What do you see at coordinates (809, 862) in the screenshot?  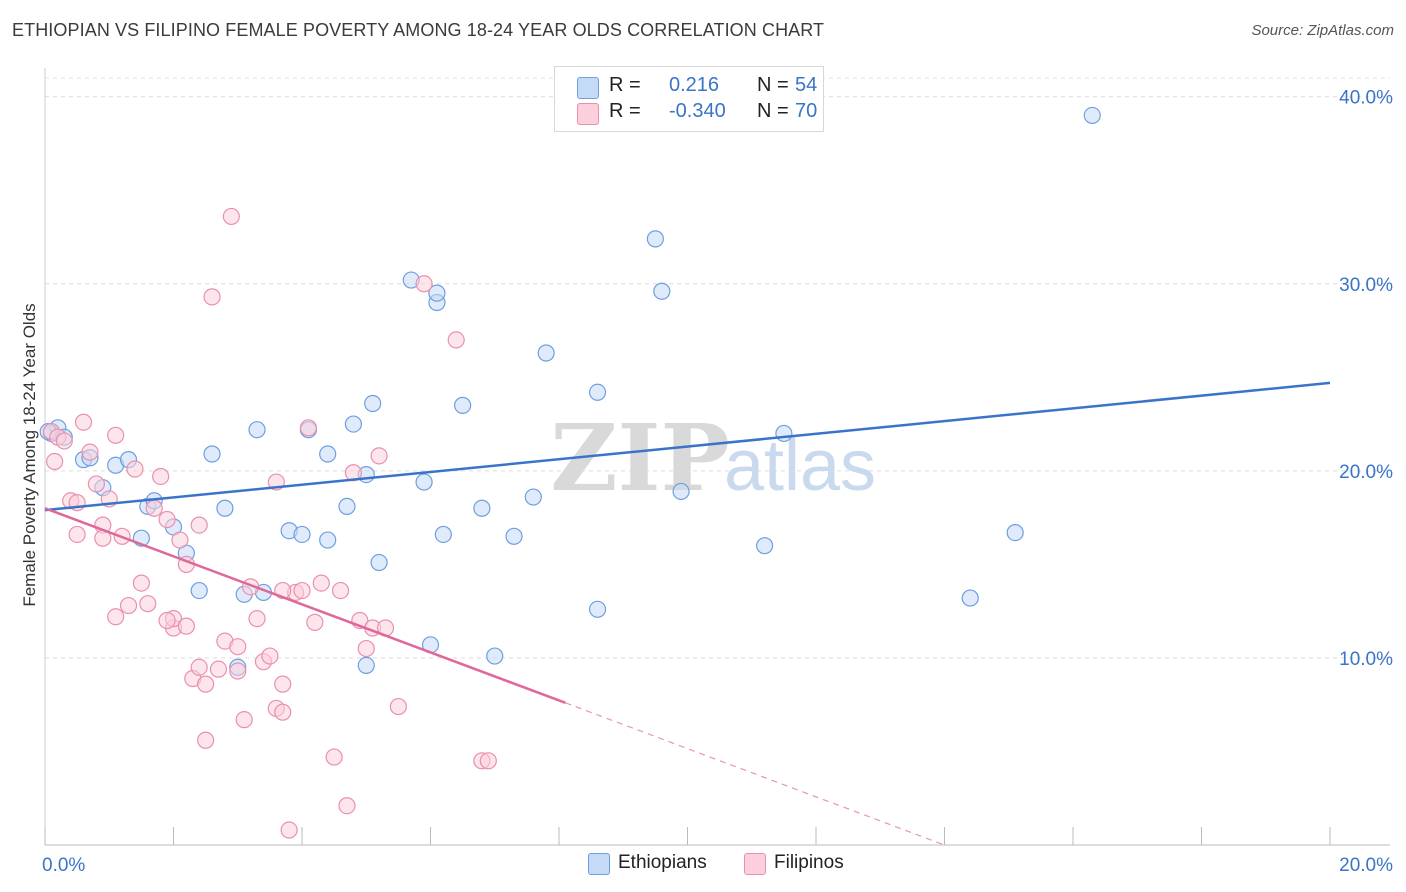 I see `bottom-legend-label: Filipinos` at bounding box center [809, 862].